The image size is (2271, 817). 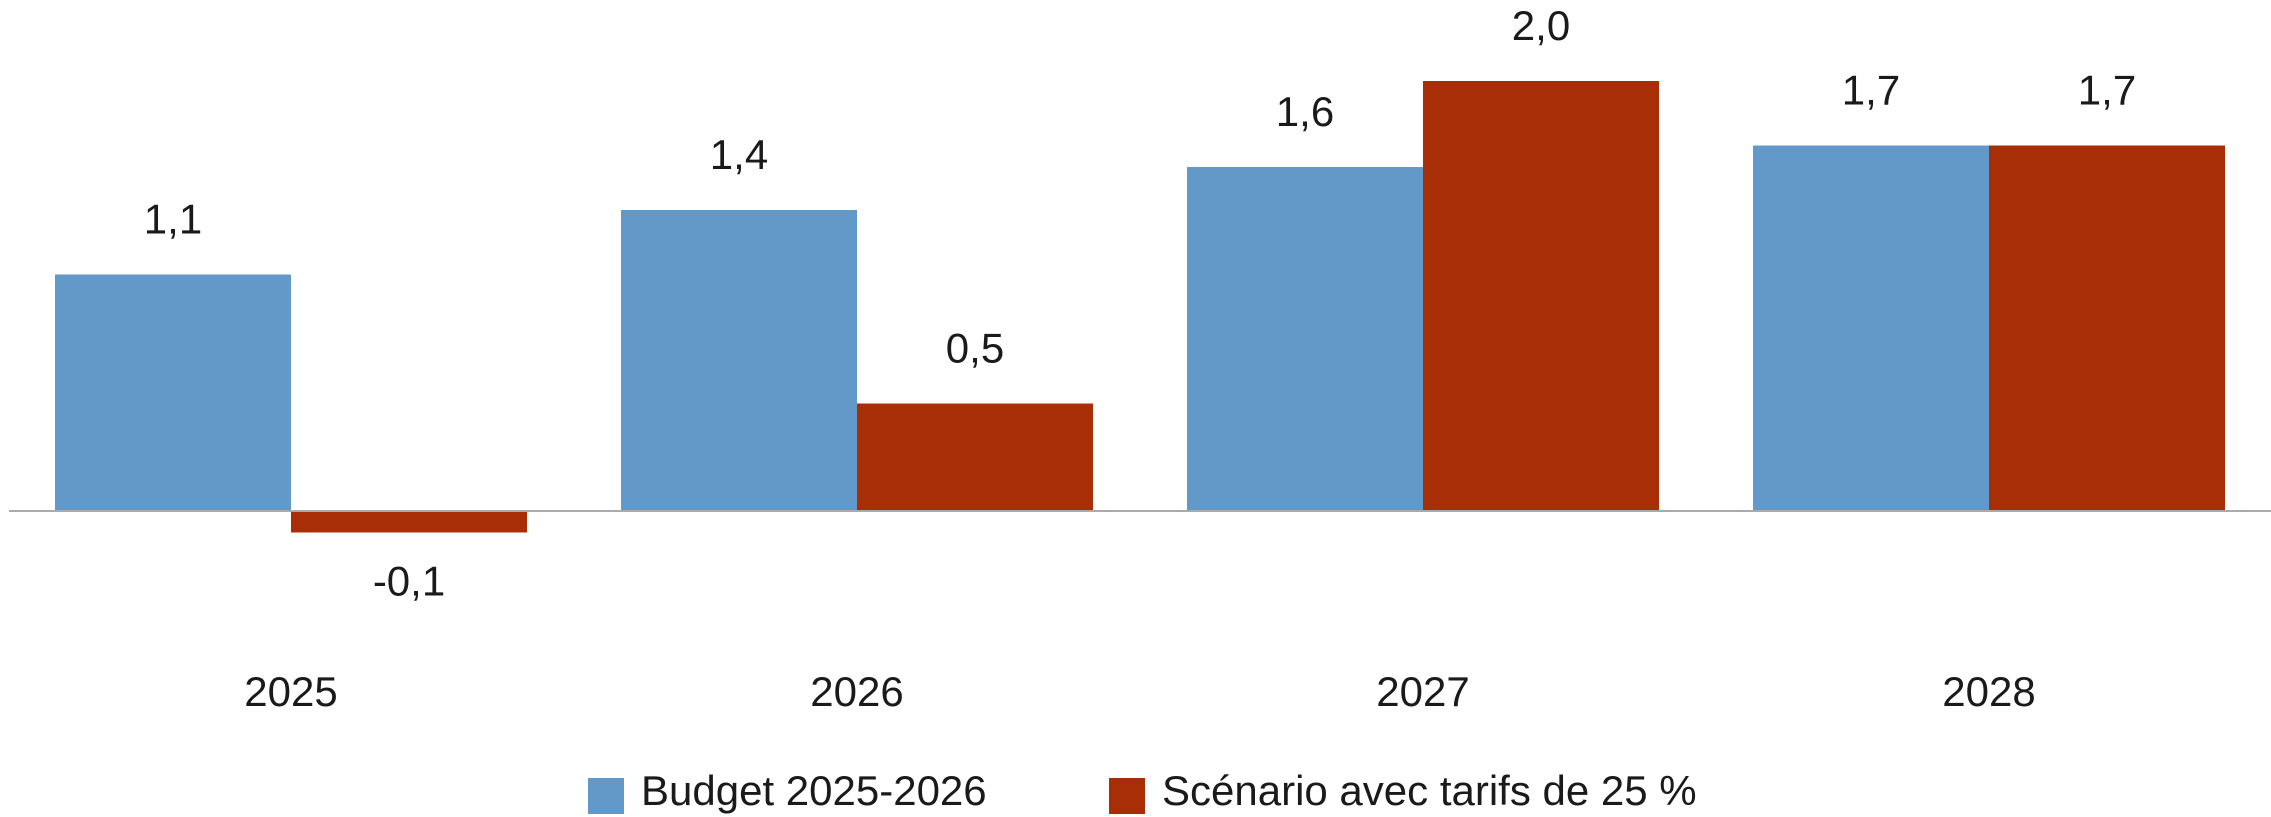 I want to click on value-label: 2,0, so click(x=1541, y=25).